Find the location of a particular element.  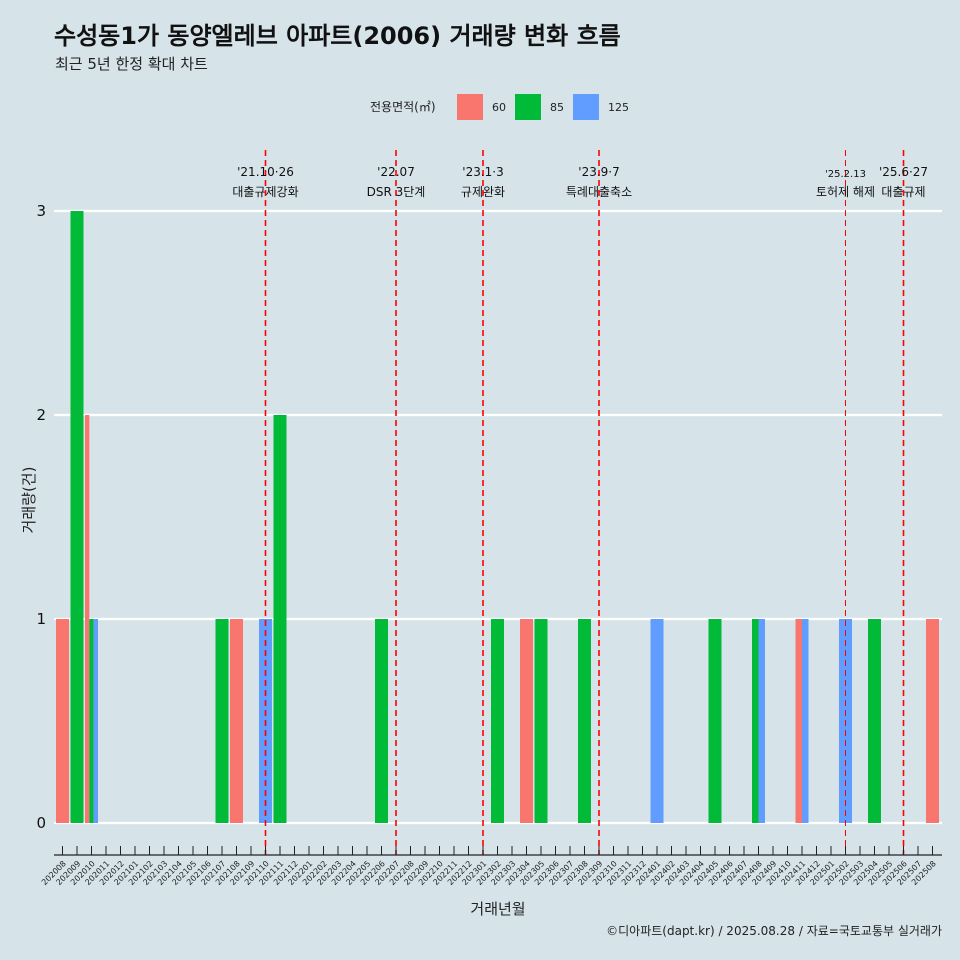

y-axis-ticks: 0 1 2 3 is located at coordinates (41, 517).